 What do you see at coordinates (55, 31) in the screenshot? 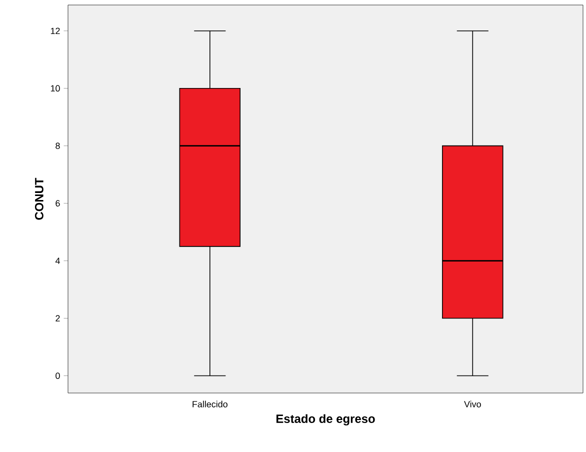
I see `y-tick-label: 12` at bounding box center [55, 31].